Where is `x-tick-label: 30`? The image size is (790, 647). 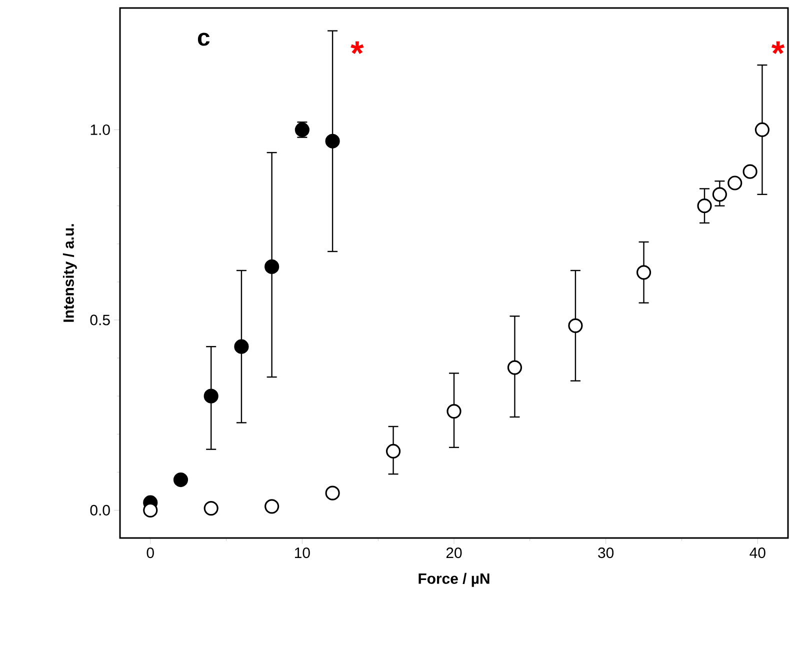 x-tick-label: 30 is located at coordinates (606, 553).